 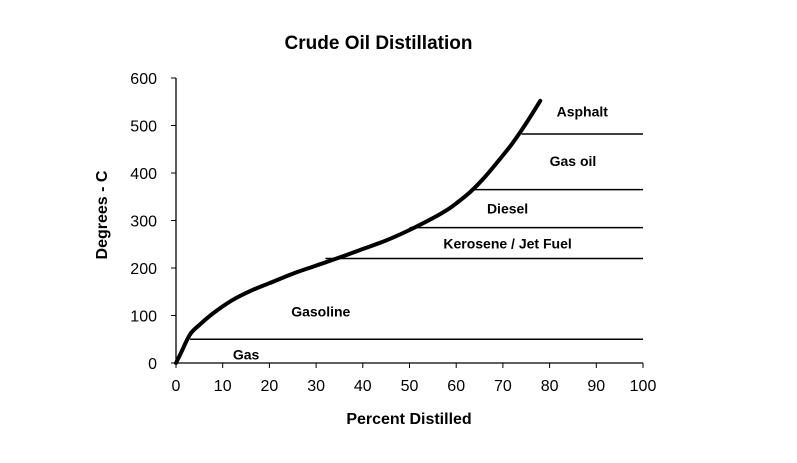 I want to click on x-tick-label: 70, so click(x=503, y=386).